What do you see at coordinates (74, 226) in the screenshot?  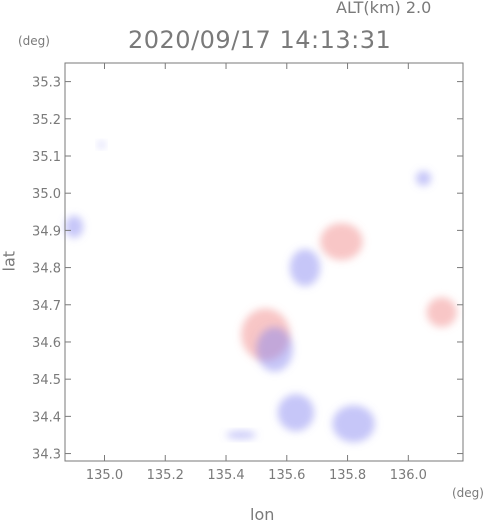 I see `echo-region-west-edge-blue` at bounding box center [74, 226].